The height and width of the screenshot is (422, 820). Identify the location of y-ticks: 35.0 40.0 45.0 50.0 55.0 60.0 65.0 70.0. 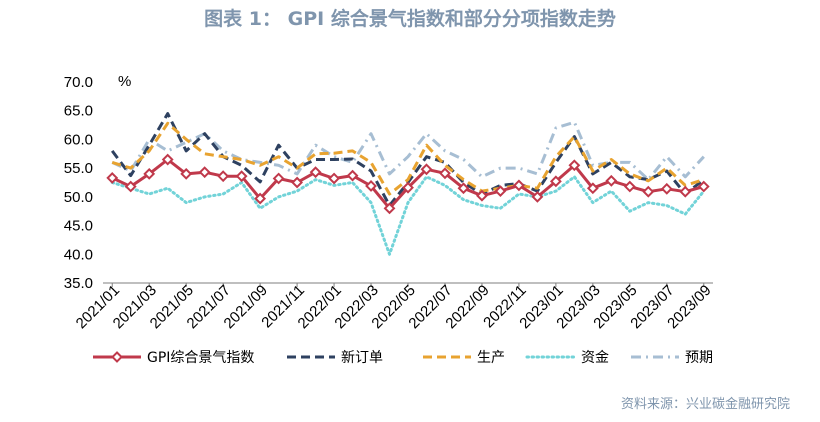
(78, 183).